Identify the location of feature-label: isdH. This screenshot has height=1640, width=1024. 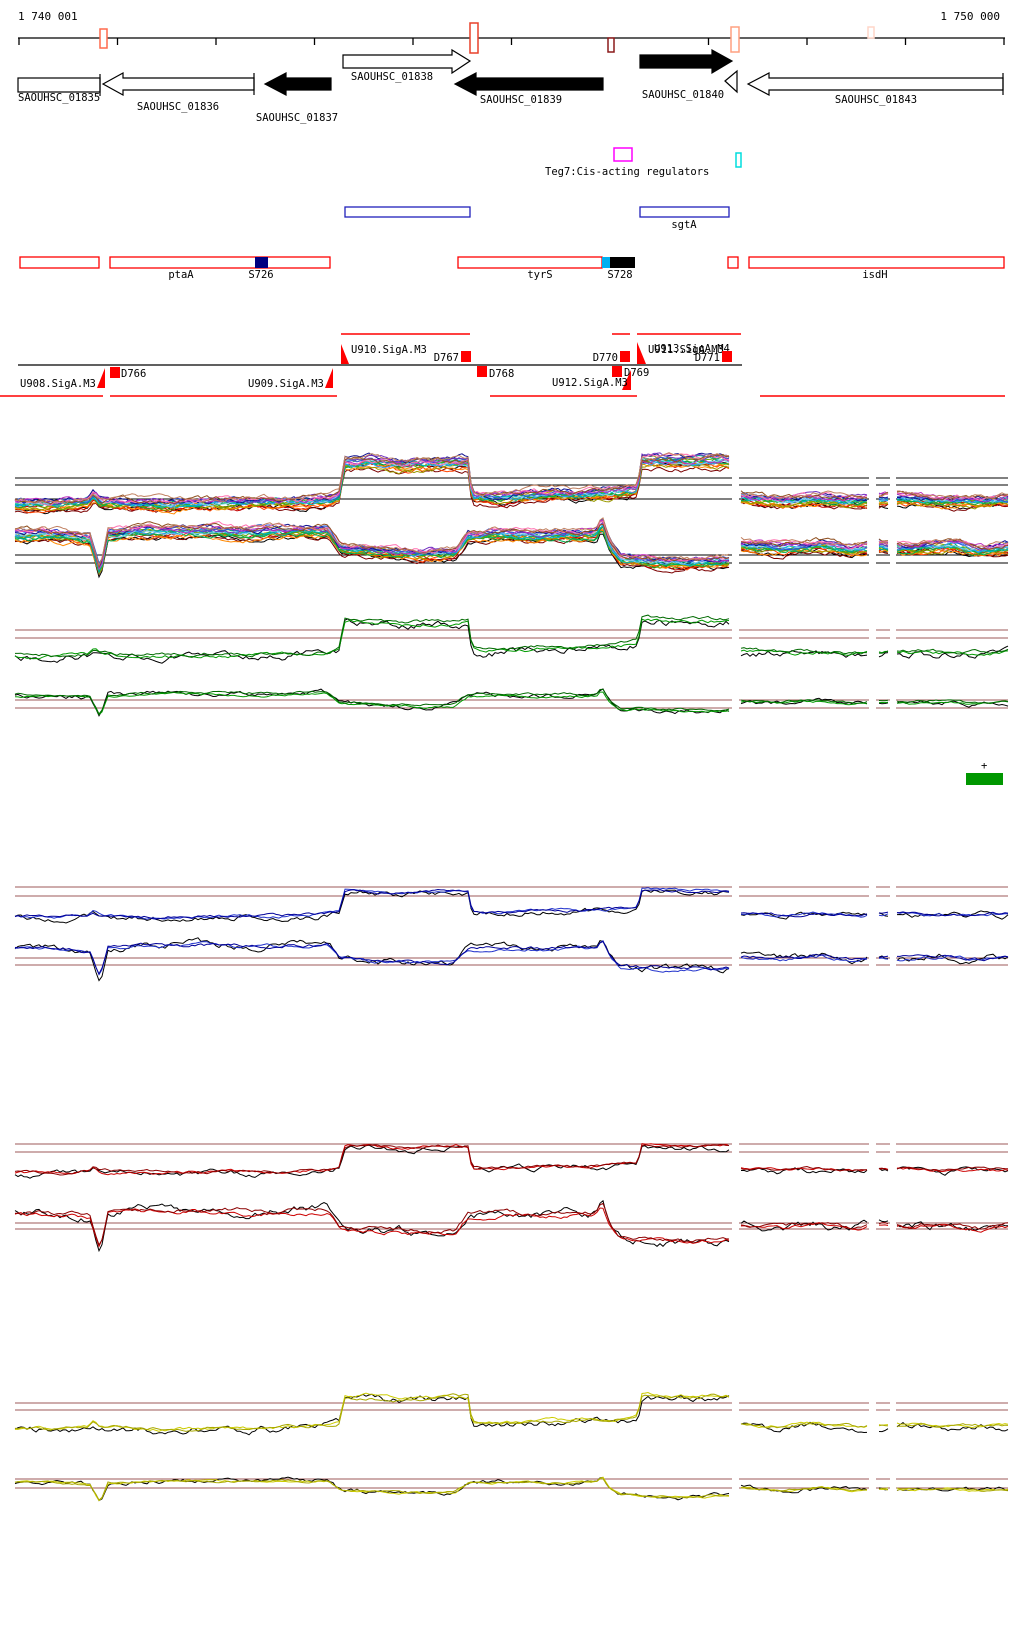
(874, 275).